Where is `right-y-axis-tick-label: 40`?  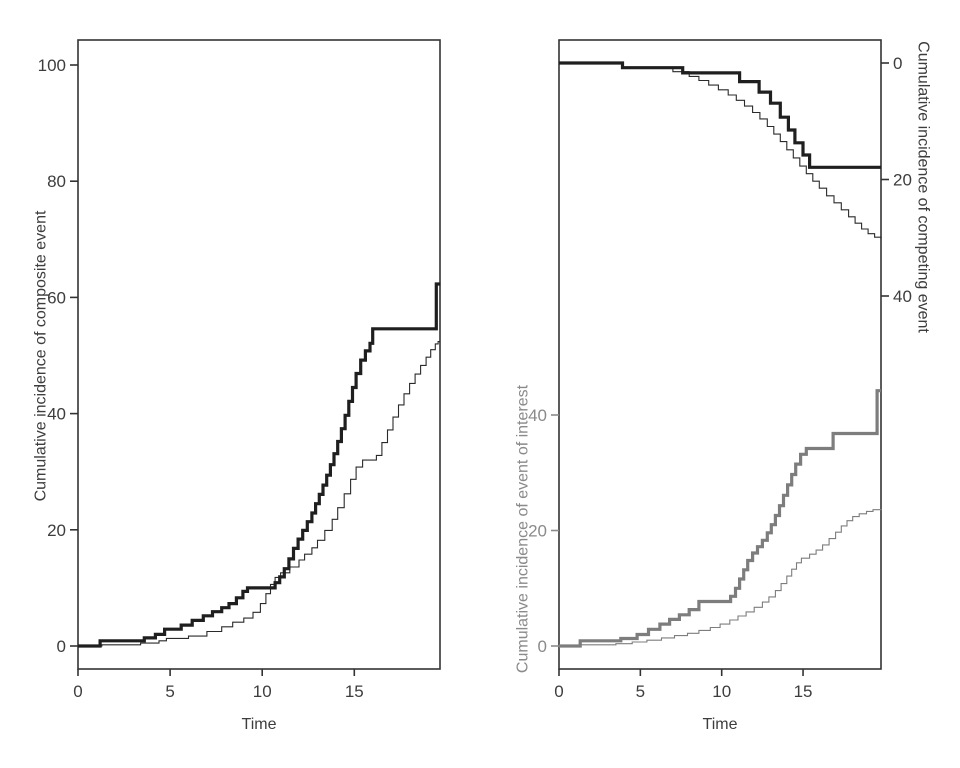 right-y-axis-tick-label: 40 is located at coordinates (902, 296).